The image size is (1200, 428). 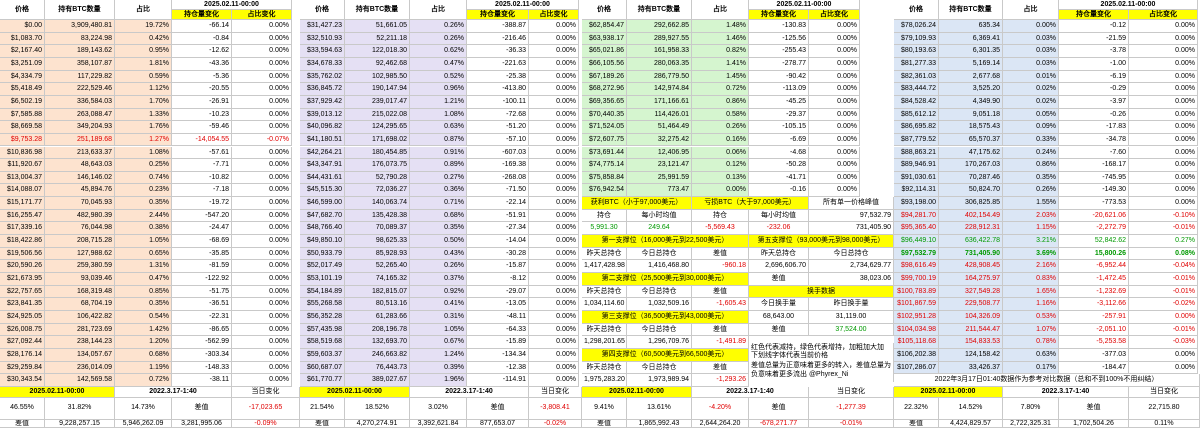 I want to click on cell-pct: 0.42%, so click(x=143, y=39).